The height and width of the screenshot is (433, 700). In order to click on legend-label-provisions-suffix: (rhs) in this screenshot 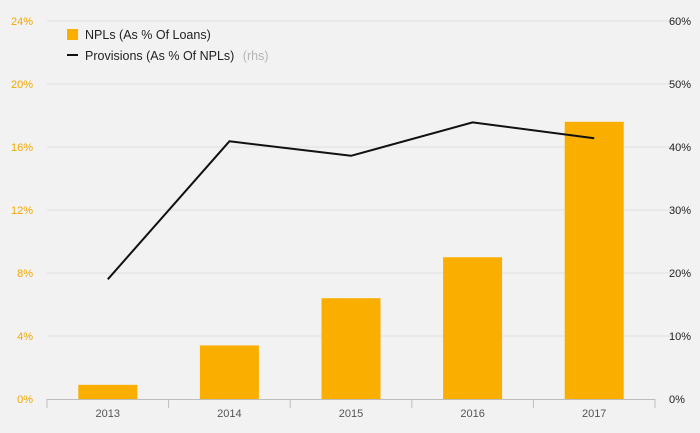, I will do `click(256, 56)`.